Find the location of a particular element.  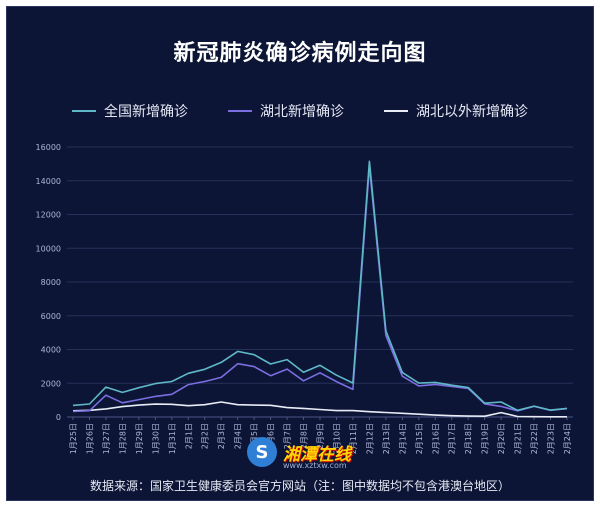

series-line is located at coordinates (319, 409).